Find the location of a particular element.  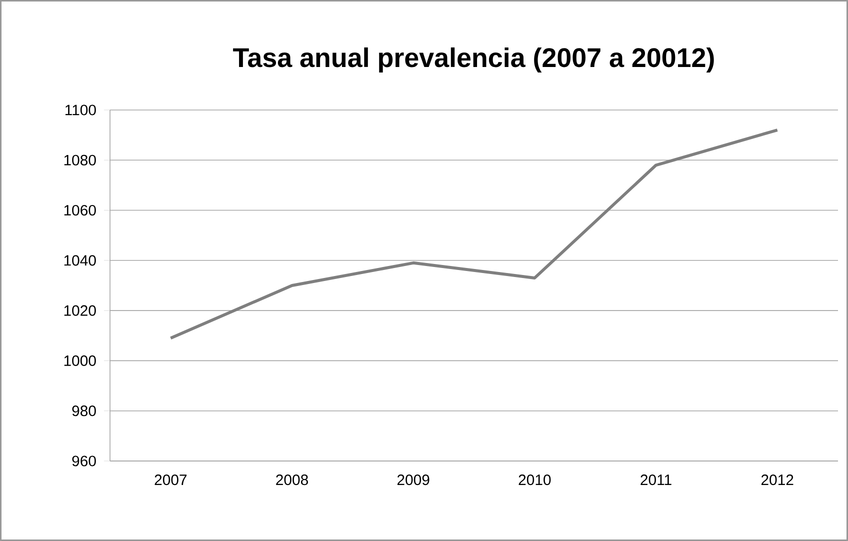

y-tick-label: 980 is located at coordinates (84, 411).